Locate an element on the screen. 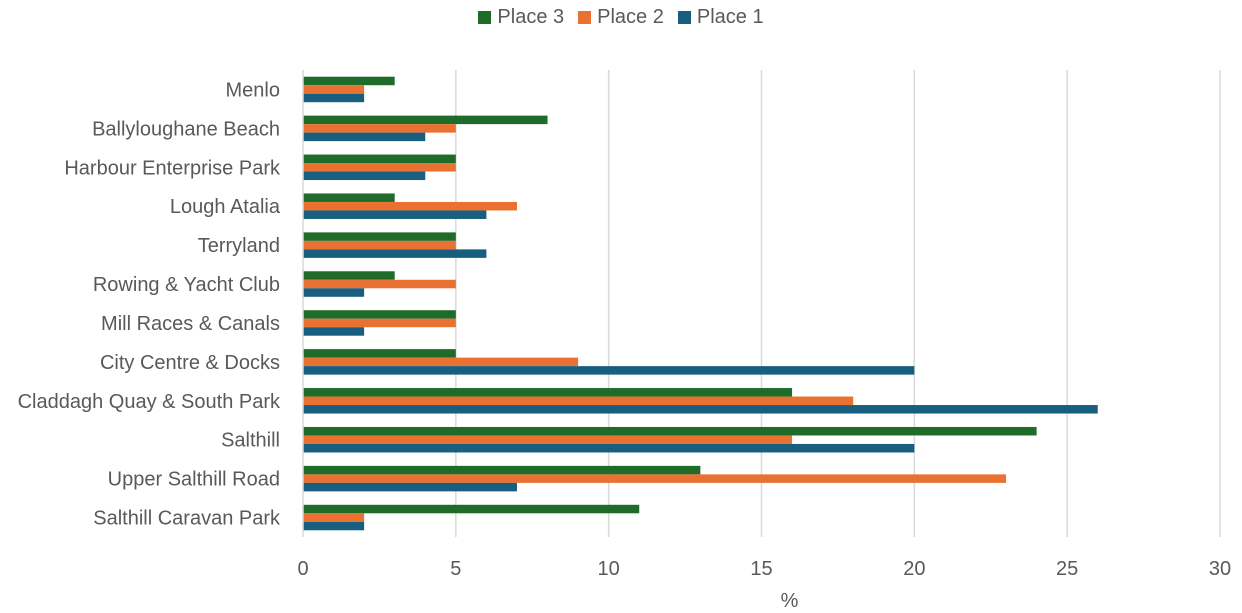 Image resolution: width=1242 pixels, height=613 pixels. category-label-7: Mill Races & Canals is located at coordinates (190, 324).